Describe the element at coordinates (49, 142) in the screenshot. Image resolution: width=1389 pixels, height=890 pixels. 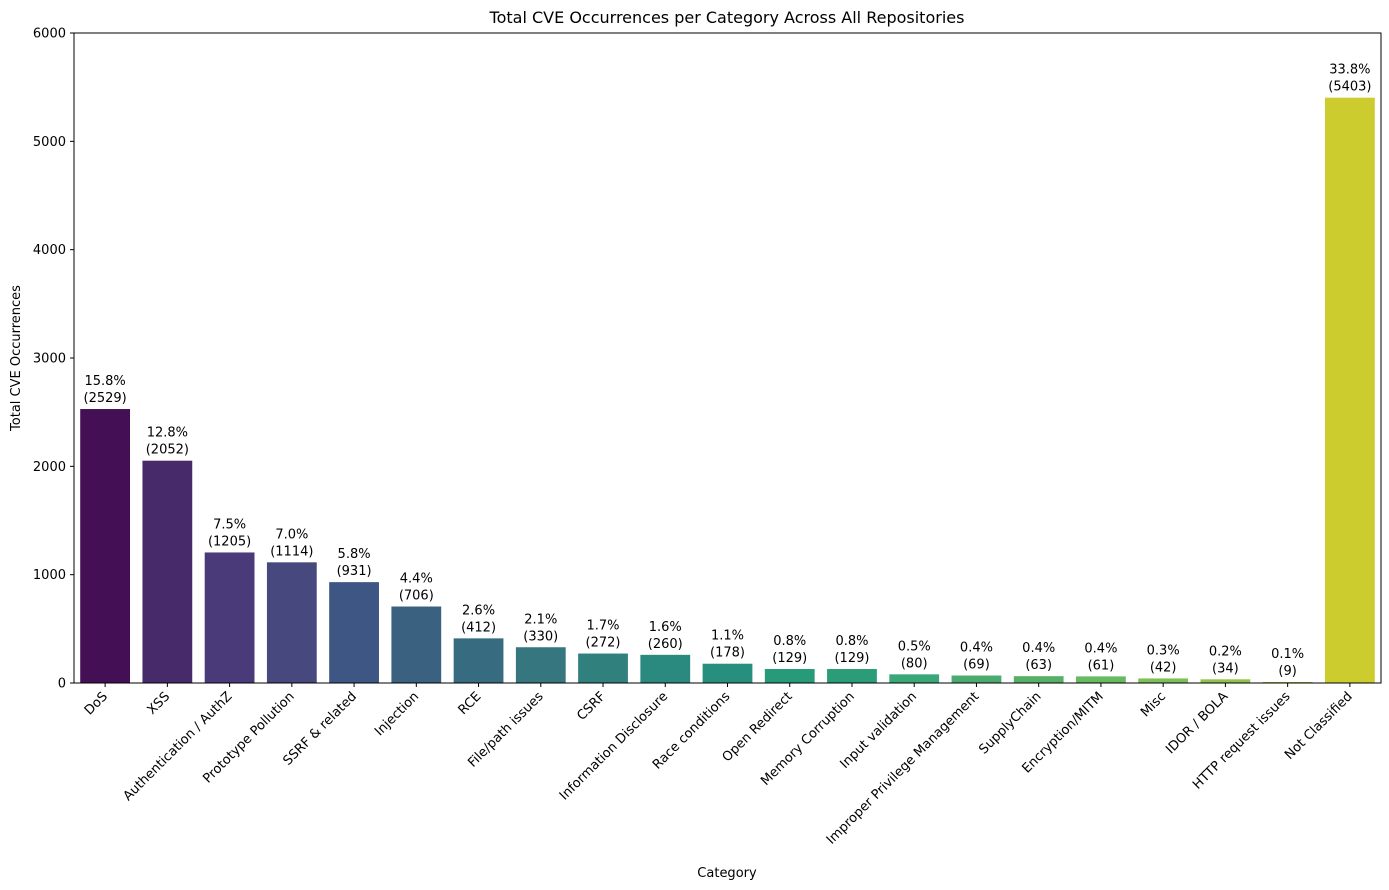
I see `y-tick-label: 5000` at that location.